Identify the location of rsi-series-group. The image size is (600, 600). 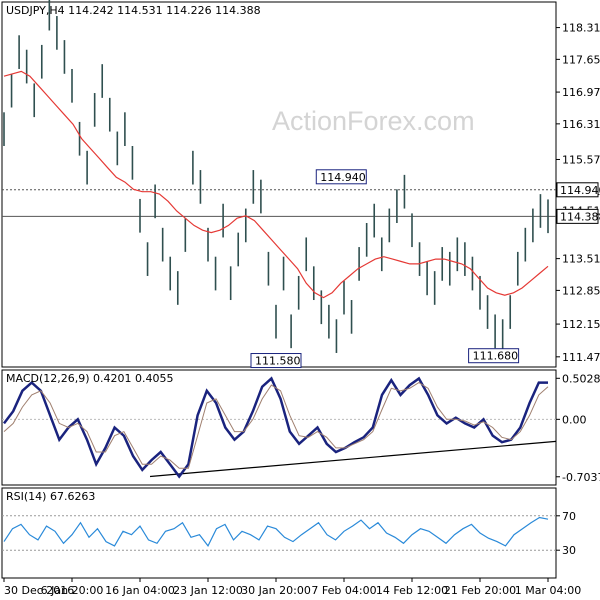
(279, 533).